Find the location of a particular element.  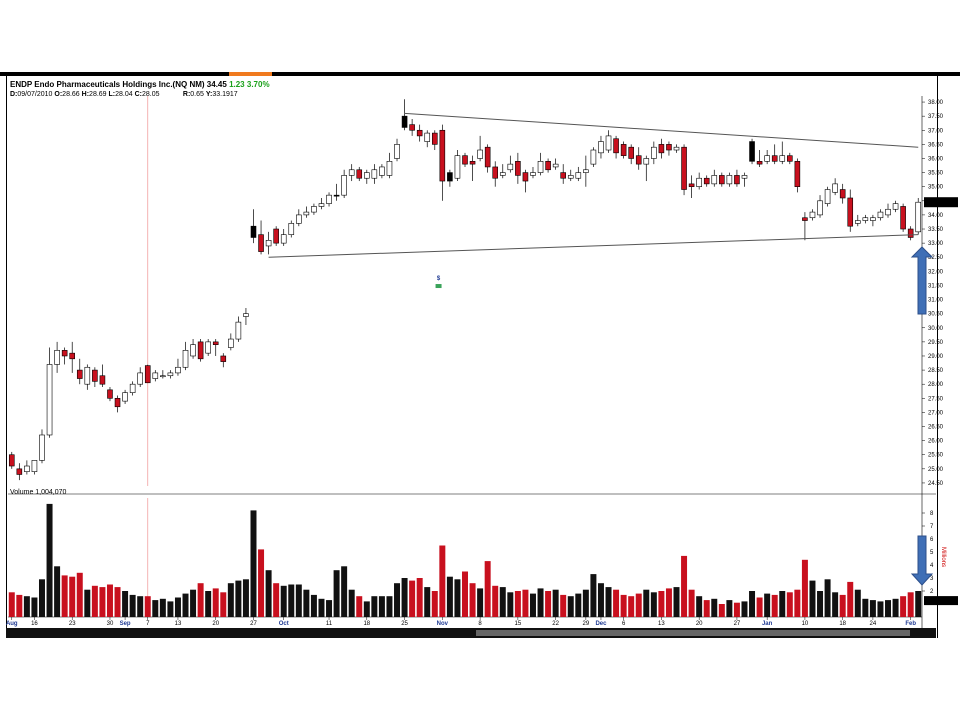

trendline-lower is located at coordinates (593, 246).